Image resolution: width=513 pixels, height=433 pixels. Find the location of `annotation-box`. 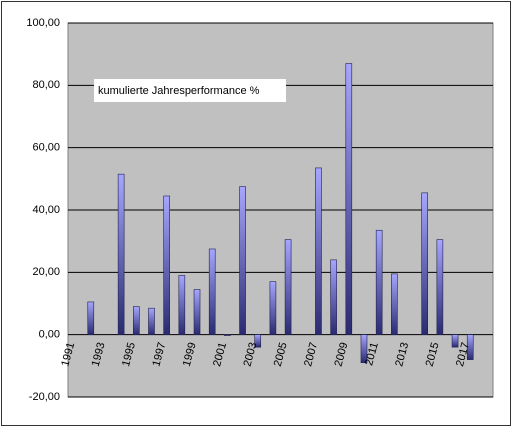

annotation-box is located at coordinates (190, 90).